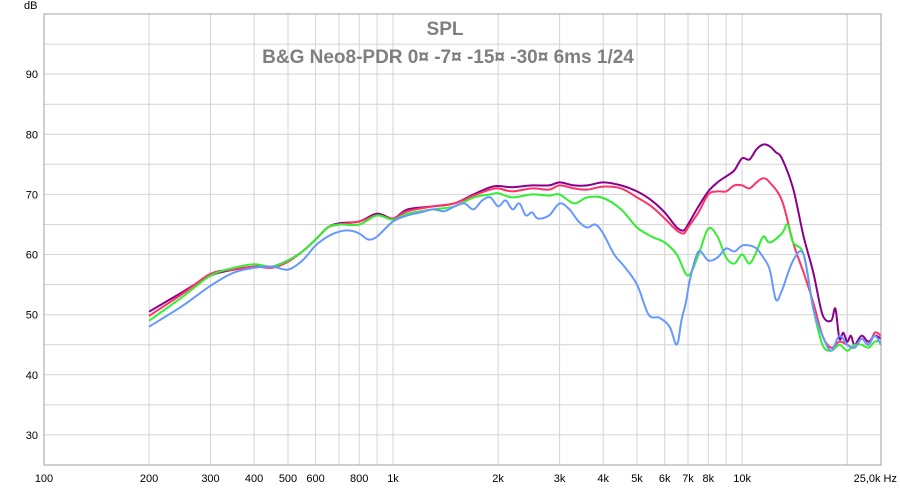 The height and width of the screenshot is (489, 900). What do you see at coordinates (498, 479) in the screenshot?
I see `x-tick-label: 2k` at bounding box center [498, 479].